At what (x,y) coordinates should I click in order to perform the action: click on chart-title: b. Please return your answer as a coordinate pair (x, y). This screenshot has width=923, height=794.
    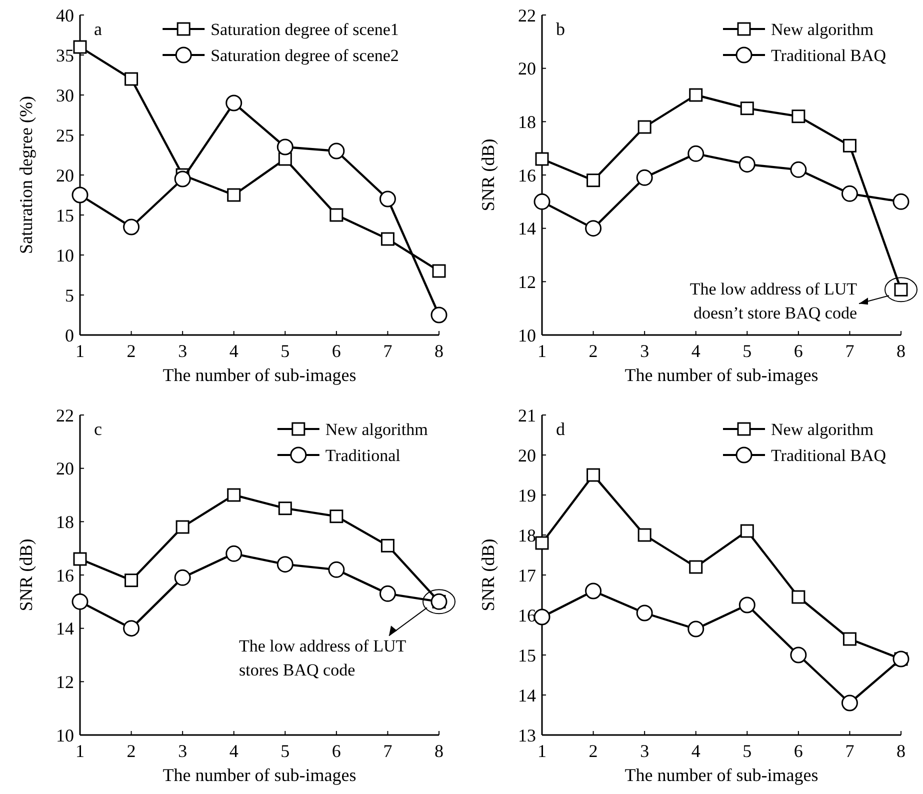
    Looking at the image, I should click on (560, 29).